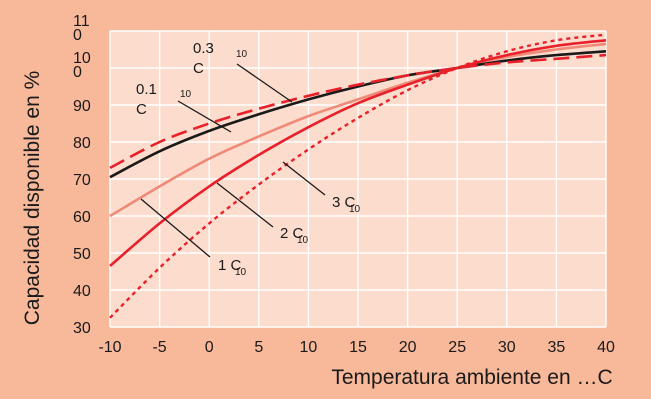 This screenshot has width=651, height=399. What do you see at coordinates (471, 377) in the screenshot?
I see `x-axis-label: Temperatura ambiente en …C` at bounding box center [471, 377].